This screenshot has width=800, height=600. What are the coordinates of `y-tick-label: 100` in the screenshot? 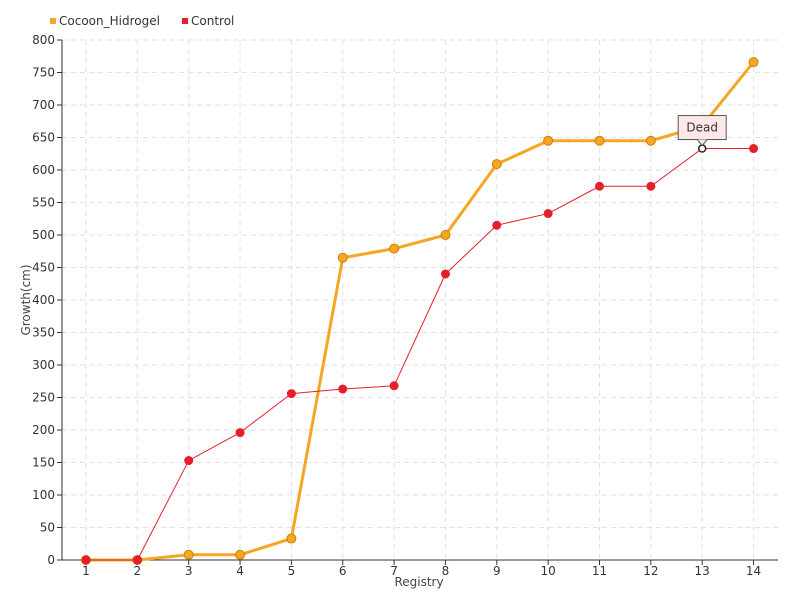 It's located at (43, 495).